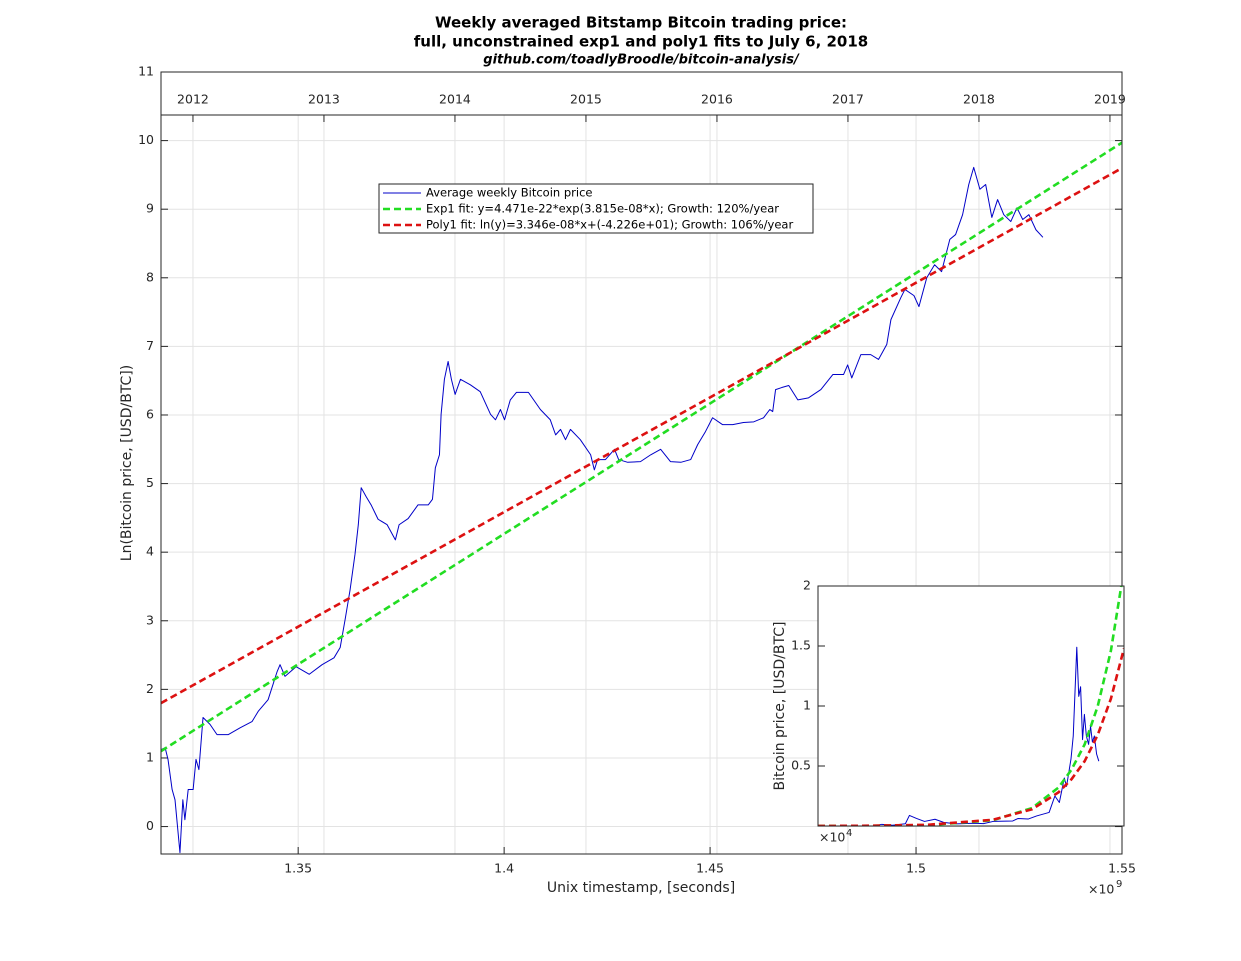  Describe the element at coordinates (979, 99) in the screenshot. I see `x2-tick-label: 2018` at that location.